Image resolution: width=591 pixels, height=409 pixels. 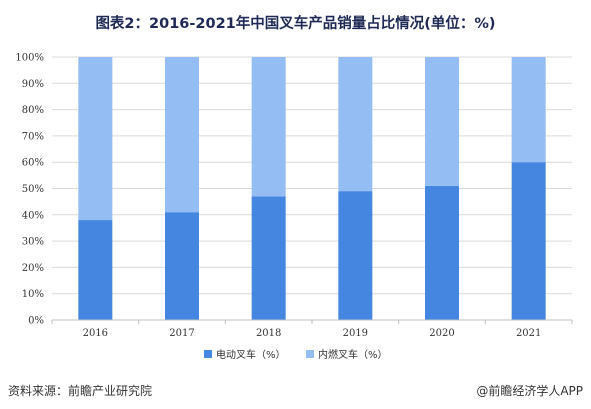 What do you see at coordinates (36, 321) in the screenshot?
I see `y-tick-label: 0%` at bounding box center [36, 321].